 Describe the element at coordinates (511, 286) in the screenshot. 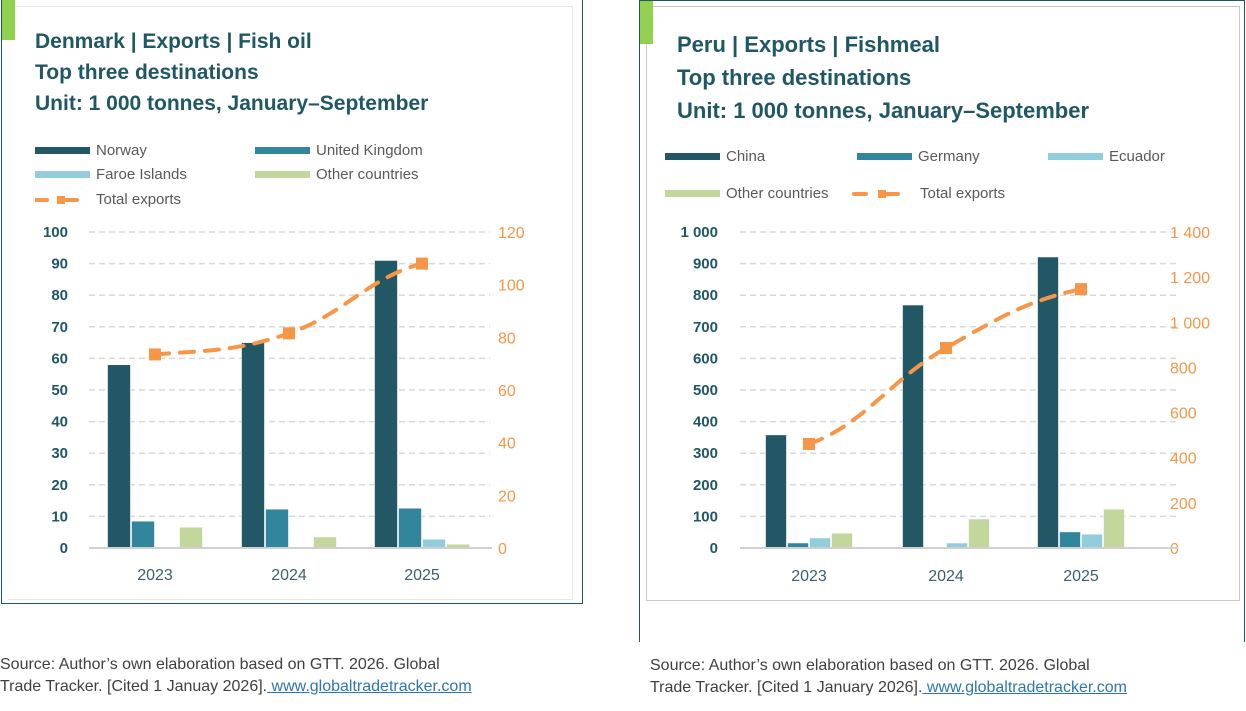

I see `y-tick-label-right: 100` at that location.